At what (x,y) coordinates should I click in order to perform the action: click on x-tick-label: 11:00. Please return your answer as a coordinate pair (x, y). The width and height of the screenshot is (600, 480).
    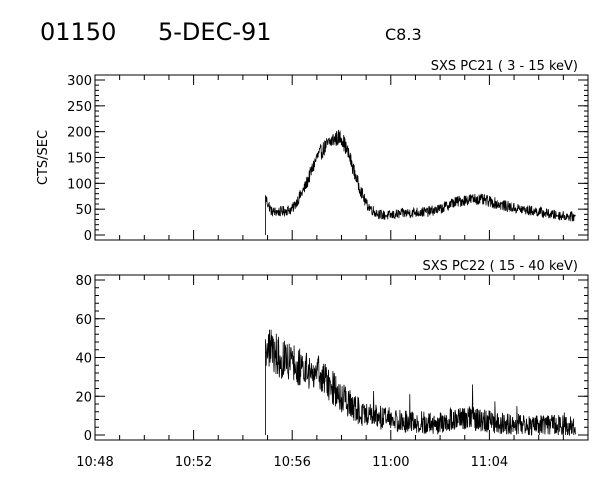
    Looking at the image, I should click on (390, 462).